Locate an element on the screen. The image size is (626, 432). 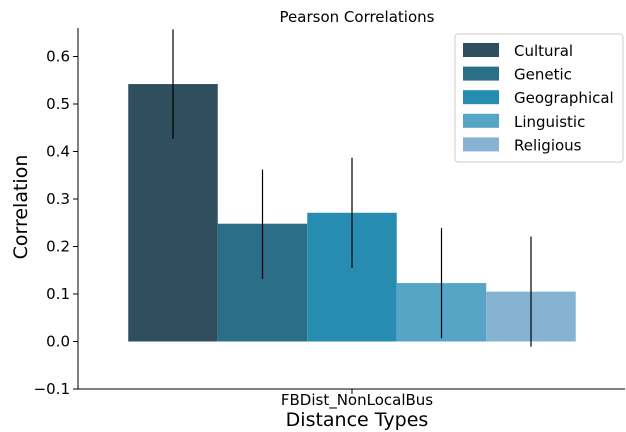
y-tick-label: 0.2 is located at coordinates (58, 247).